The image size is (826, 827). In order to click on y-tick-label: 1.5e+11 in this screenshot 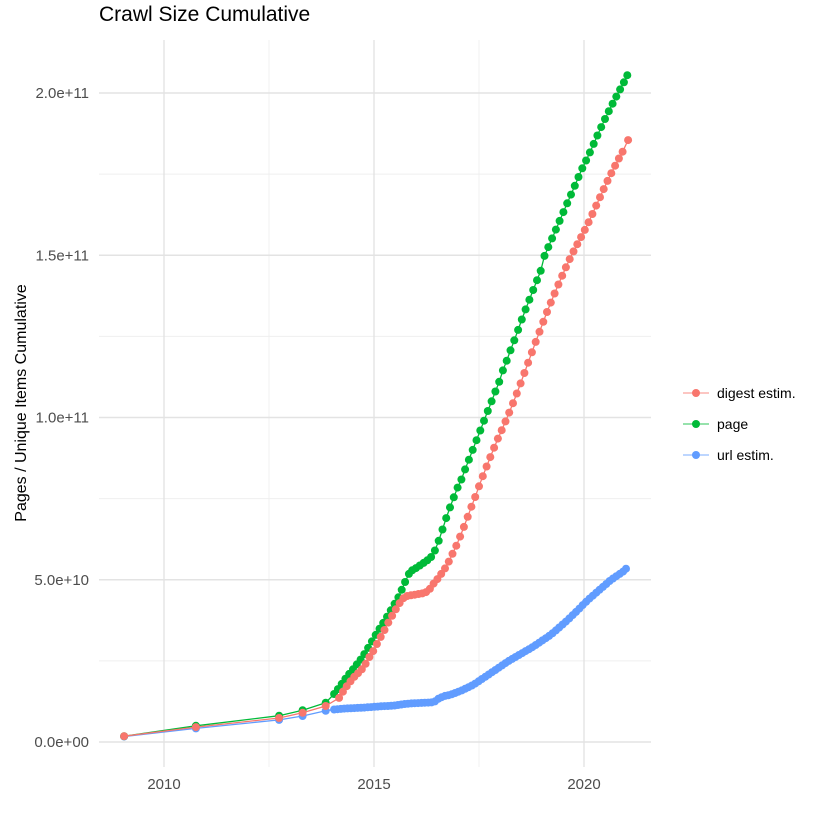, I will do `click(62, 255)`.